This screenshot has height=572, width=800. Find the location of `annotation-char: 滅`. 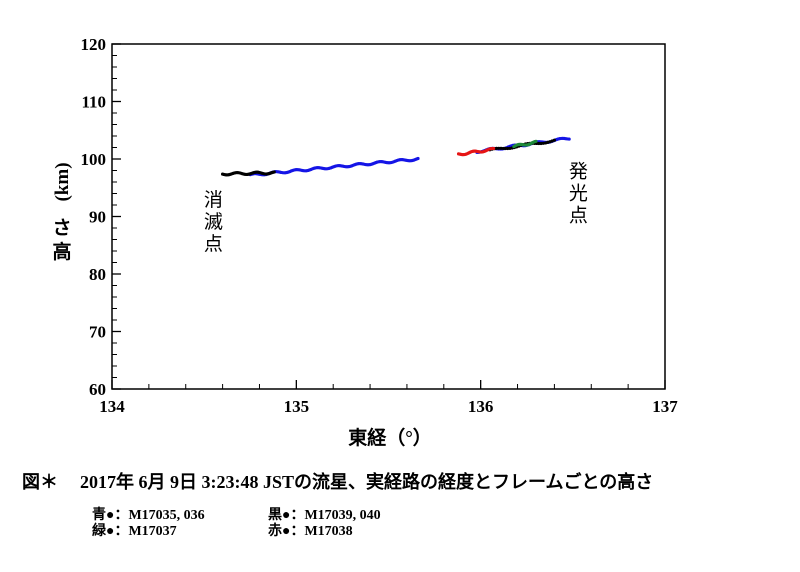

annotation-char: 滅 is located at coordinates (213, 222).